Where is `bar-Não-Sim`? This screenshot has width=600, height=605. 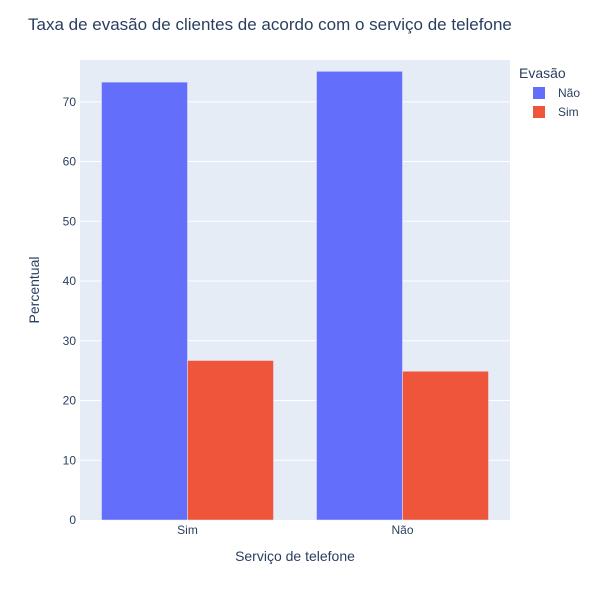
bar-Não-Sim is located at coordinates (144, 301).